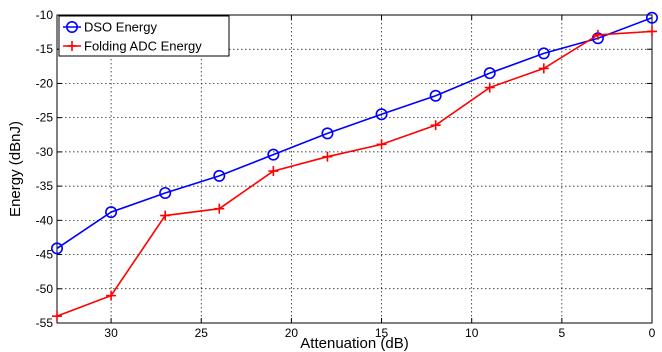  What do you see at coordinates (354, 343) in the screenshot?
I see `x-axis-label: Attenuation (dB)` at bounding box center [354, 343].